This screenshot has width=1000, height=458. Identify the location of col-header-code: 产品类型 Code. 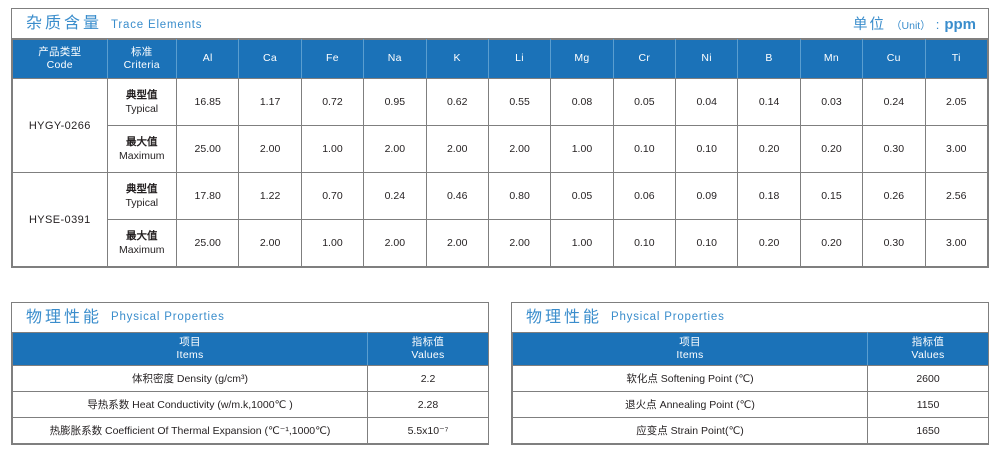
(60, 59).